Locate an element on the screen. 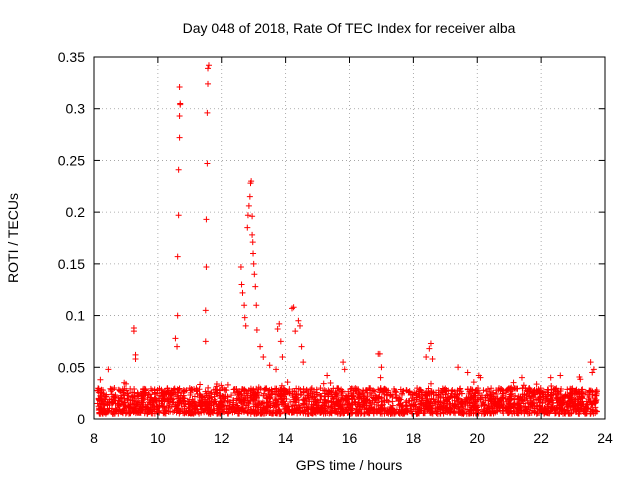 The width and height of the screenshot is (640, 480). y-tick-label: 0.05 is located at coordinates (71, 367).